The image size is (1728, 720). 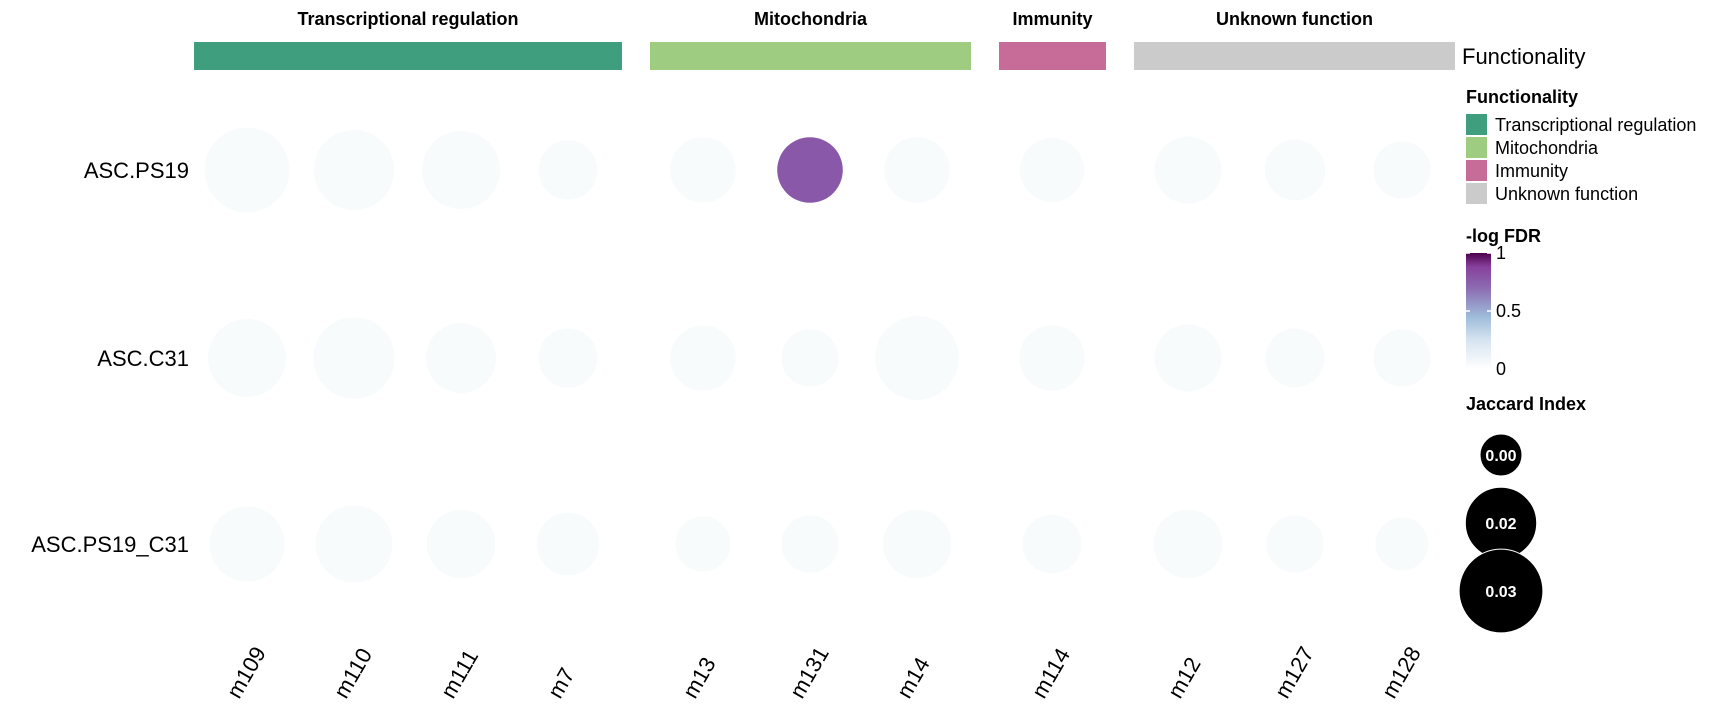 I want to click on group-title: Mitochondria, so click(x=811, y=19).